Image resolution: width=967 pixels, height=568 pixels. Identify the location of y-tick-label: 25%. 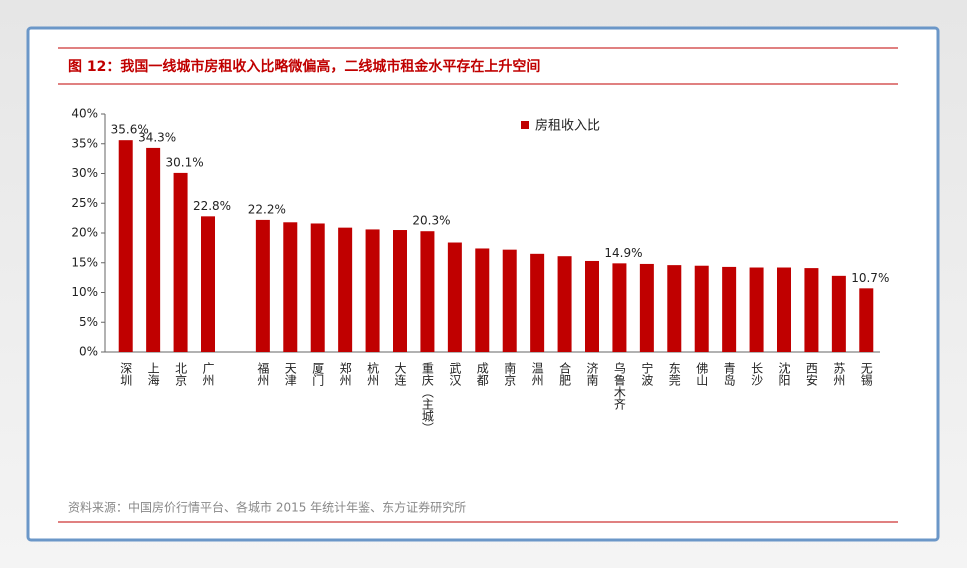
(84, 203).